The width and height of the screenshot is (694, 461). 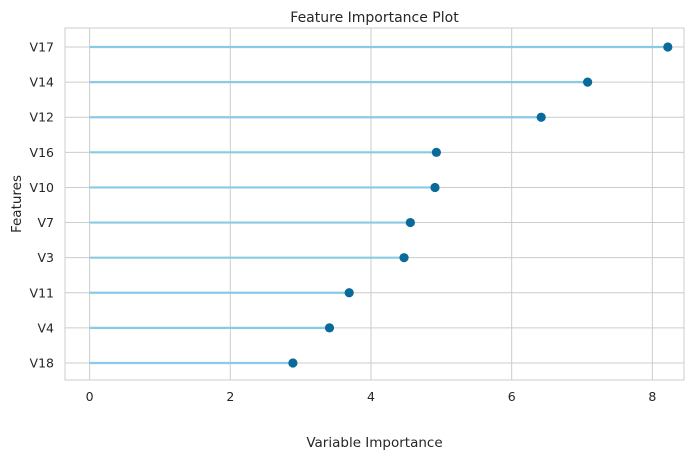 What do you see at coordinates (410, 222) in the screenshot?
I see `marker-V7` at bounding box center [410, 222].